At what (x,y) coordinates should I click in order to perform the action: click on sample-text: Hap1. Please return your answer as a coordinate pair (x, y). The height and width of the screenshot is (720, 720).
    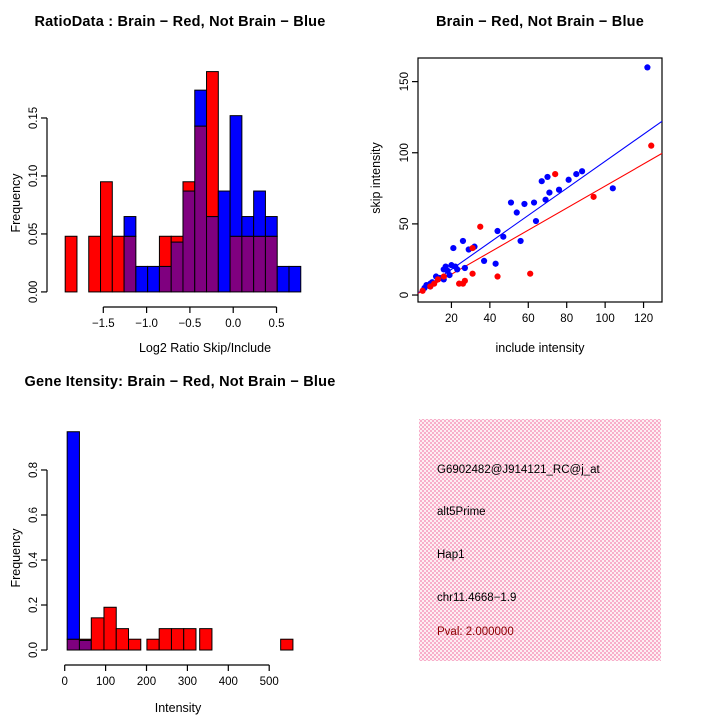
    Looking at the image, I should click on (451, 555).